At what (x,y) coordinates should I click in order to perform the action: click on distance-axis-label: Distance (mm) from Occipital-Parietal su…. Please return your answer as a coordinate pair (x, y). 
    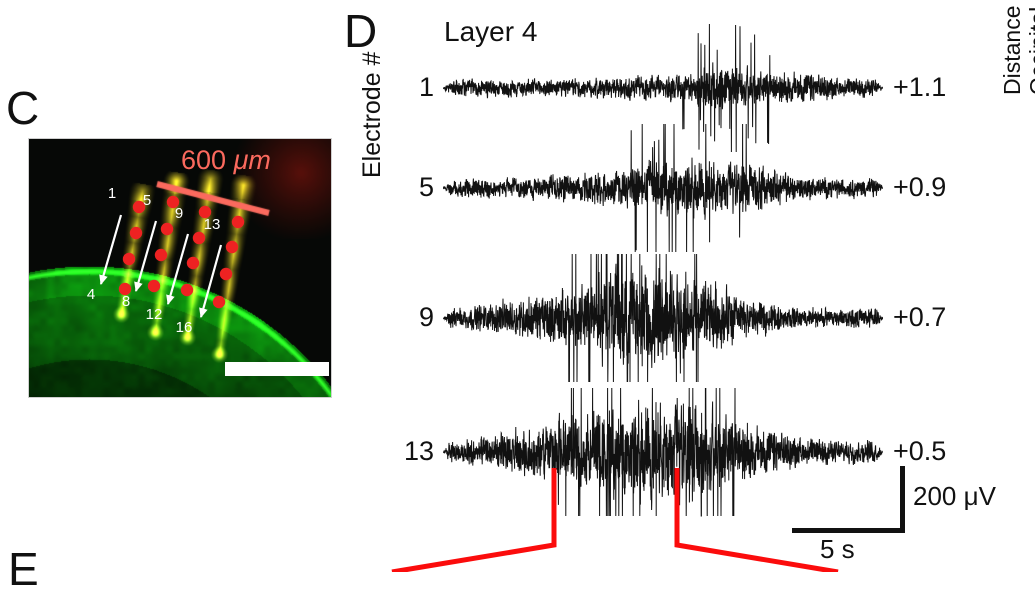
    Looking at the image, I should click on (1017, 47).